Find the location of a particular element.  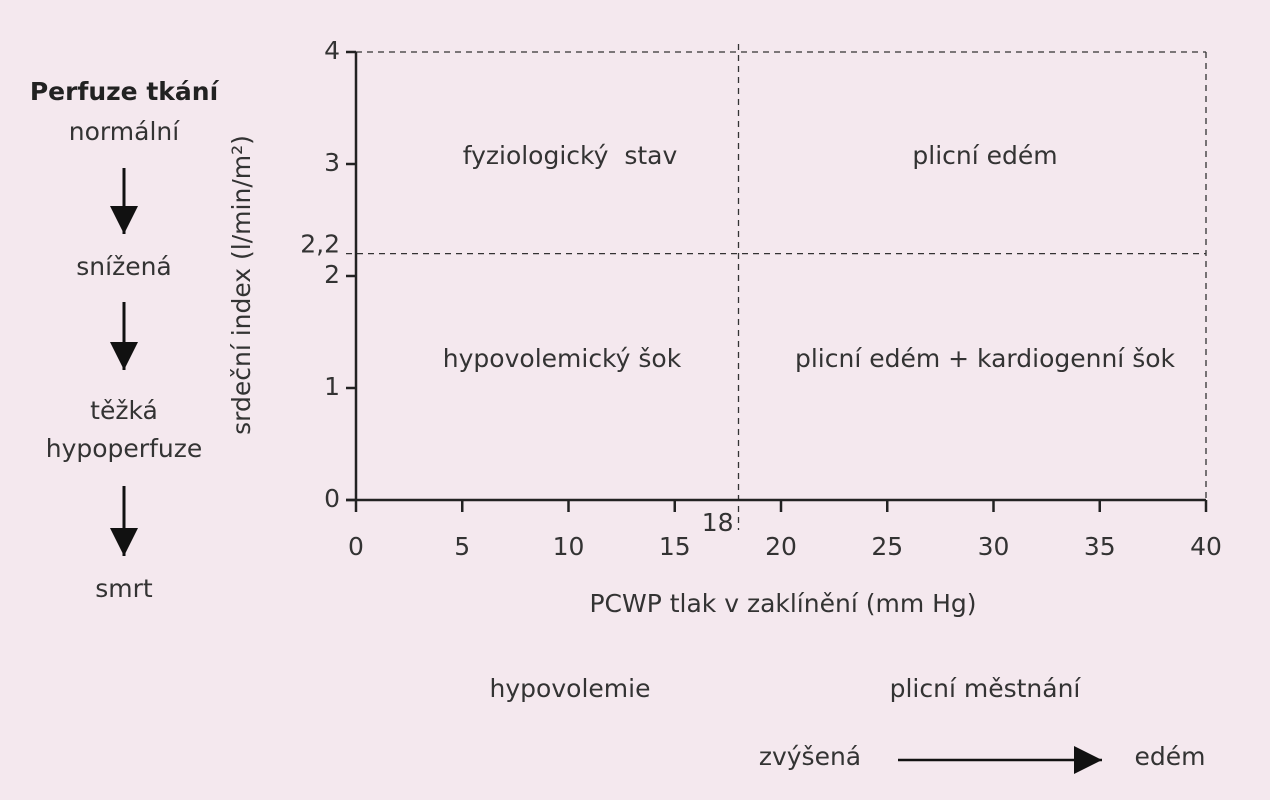

quadrant-label: hypovolemický šok is located at coordinates (562, 358).